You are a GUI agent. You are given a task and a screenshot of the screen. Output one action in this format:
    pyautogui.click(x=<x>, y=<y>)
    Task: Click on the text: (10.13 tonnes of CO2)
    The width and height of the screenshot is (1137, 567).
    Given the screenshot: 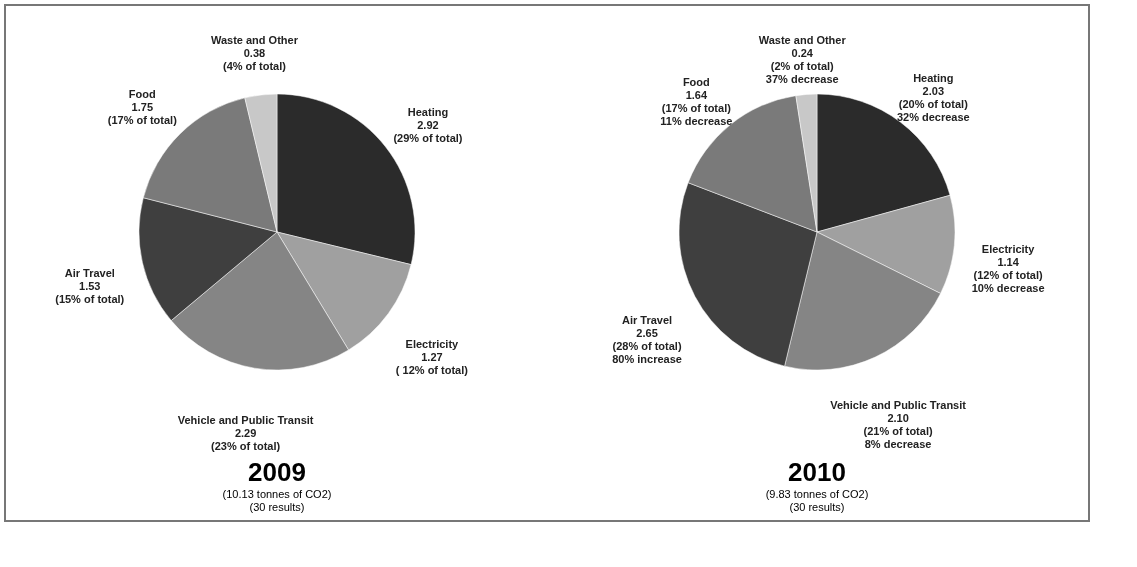 What is the action you would take?
    pyautogui.click(x=277, y=494)
    